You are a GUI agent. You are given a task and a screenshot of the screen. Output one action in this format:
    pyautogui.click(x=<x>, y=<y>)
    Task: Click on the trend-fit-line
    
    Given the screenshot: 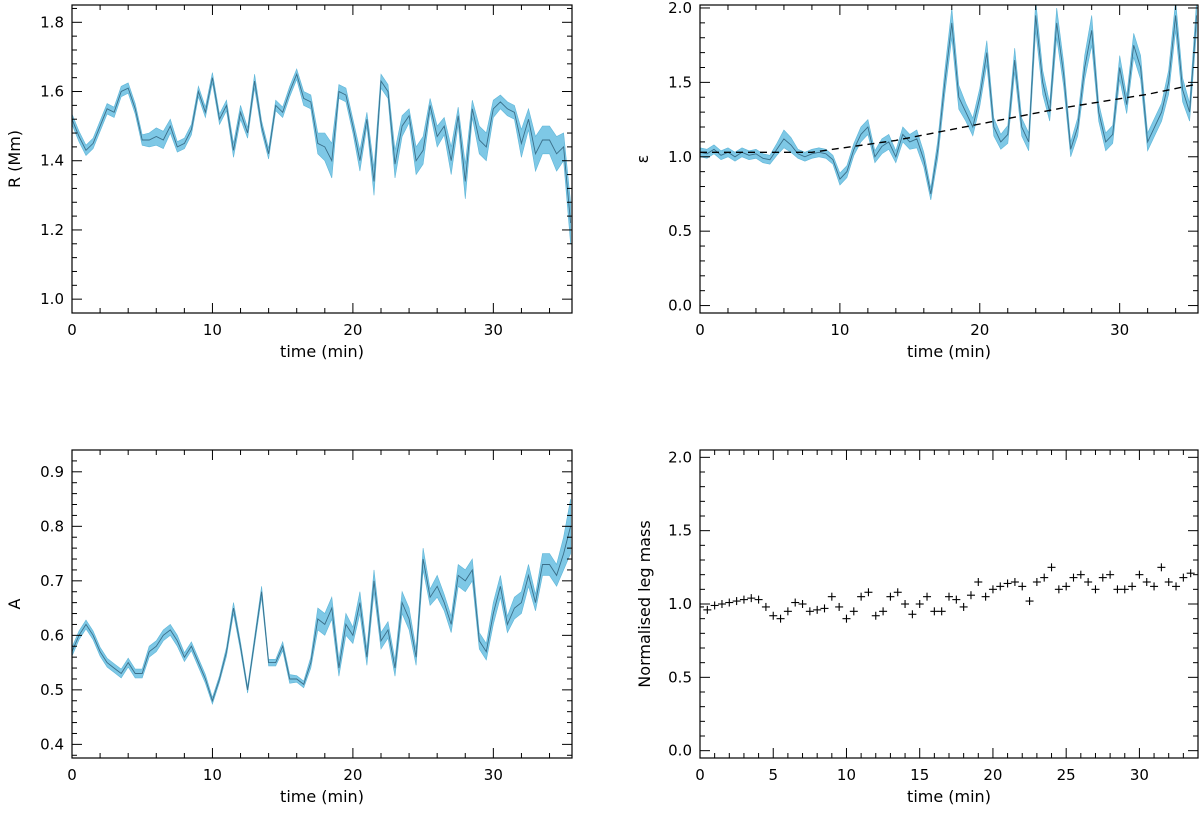 What is the action you would take?
    pyautogui.click(x=949, y=118)
    